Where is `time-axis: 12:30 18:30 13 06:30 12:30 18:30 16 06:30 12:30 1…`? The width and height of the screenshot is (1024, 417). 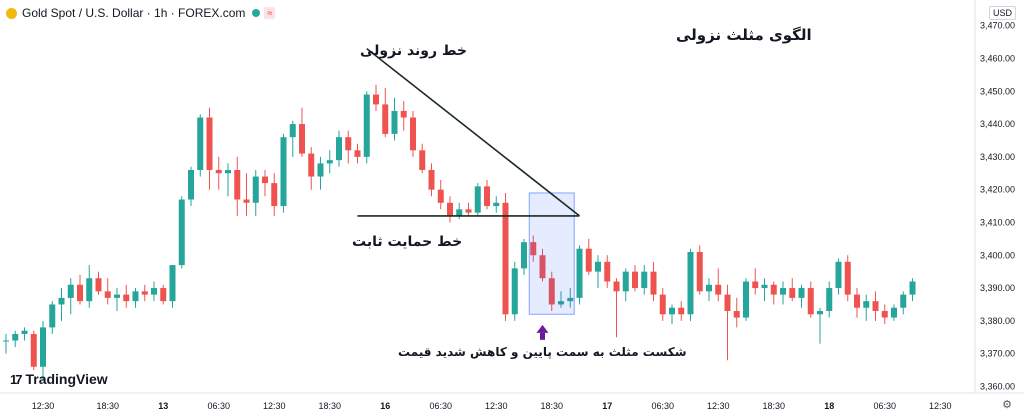
time-axis: 12:30 18:30 13 06:30 12:30 18:30 16 06:30 12:30 1… is located at coordinates (512, 401).